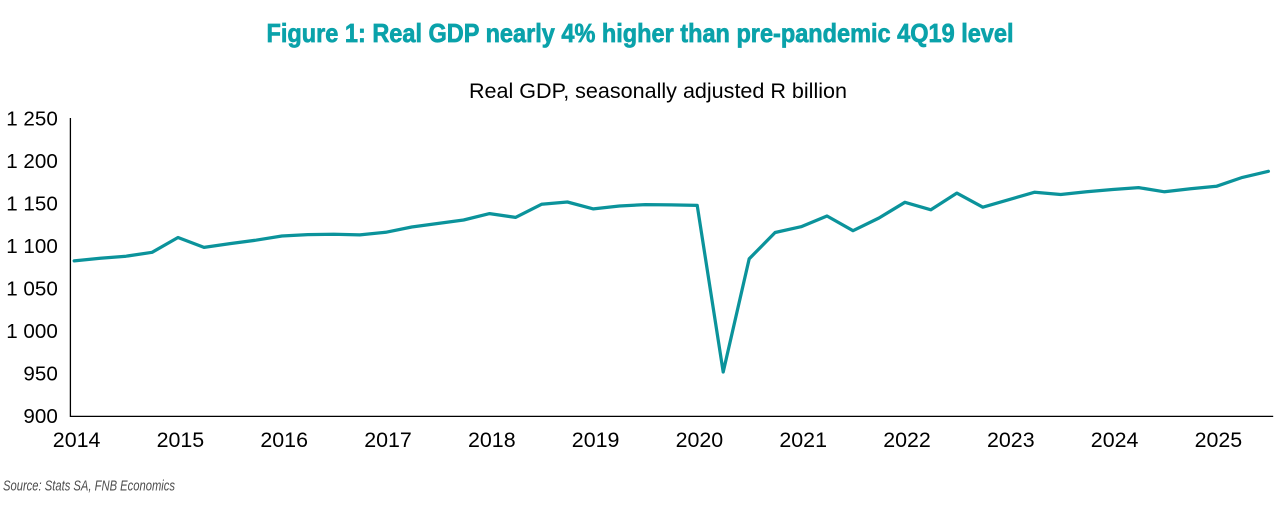 The height and width of the screenshot is (520, 1280). I want to click on svg-text: 2020, so click(700, 440).